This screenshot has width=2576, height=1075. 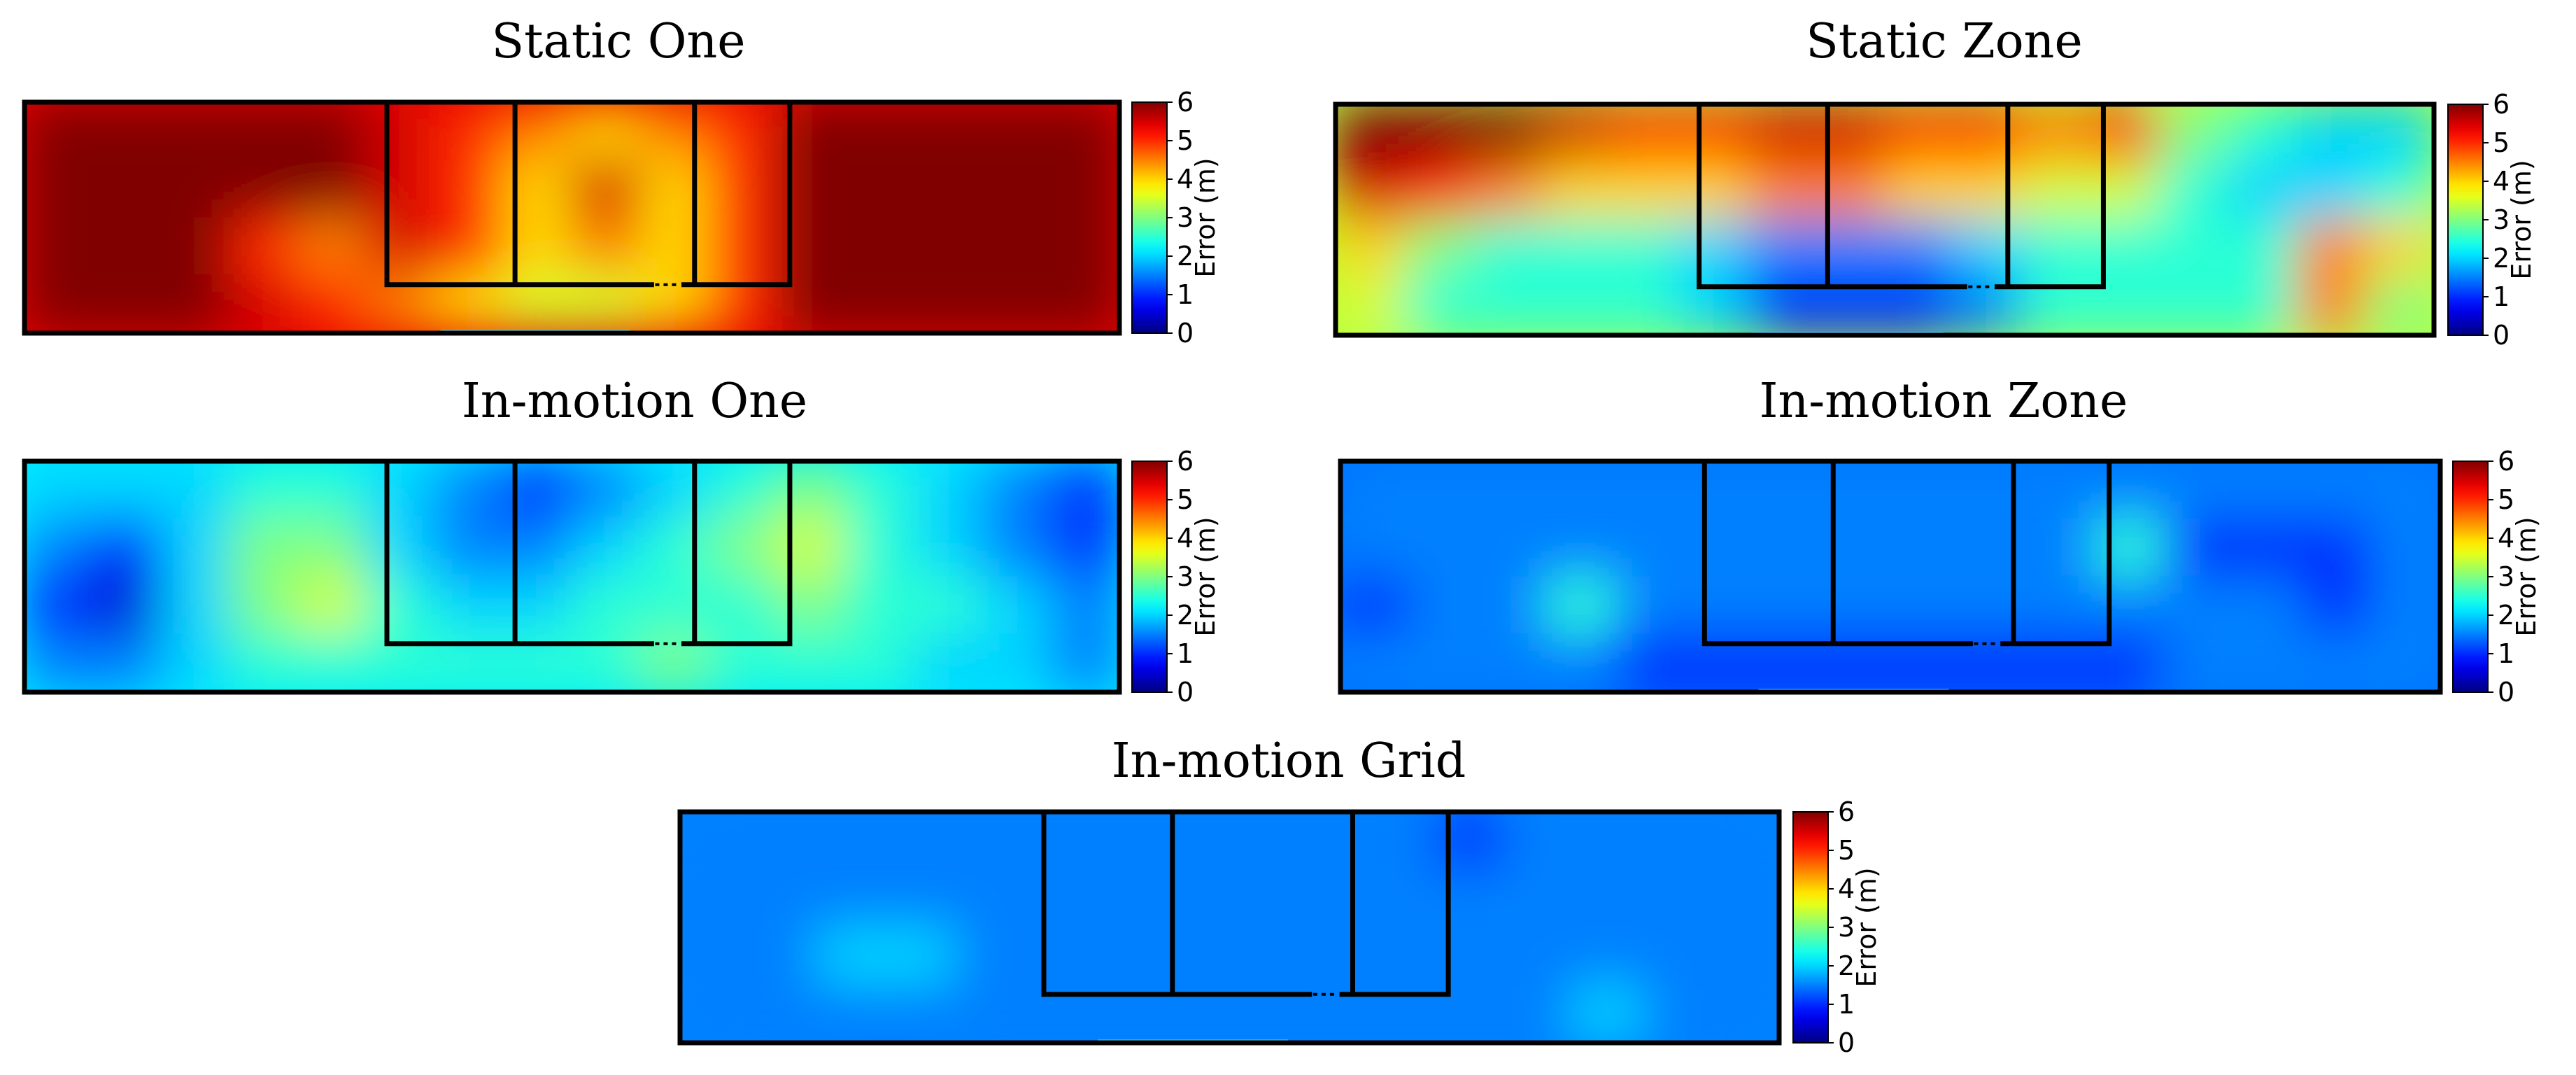 I want to click on colorbar-label: Error (m), so click(x=1205, y=576).